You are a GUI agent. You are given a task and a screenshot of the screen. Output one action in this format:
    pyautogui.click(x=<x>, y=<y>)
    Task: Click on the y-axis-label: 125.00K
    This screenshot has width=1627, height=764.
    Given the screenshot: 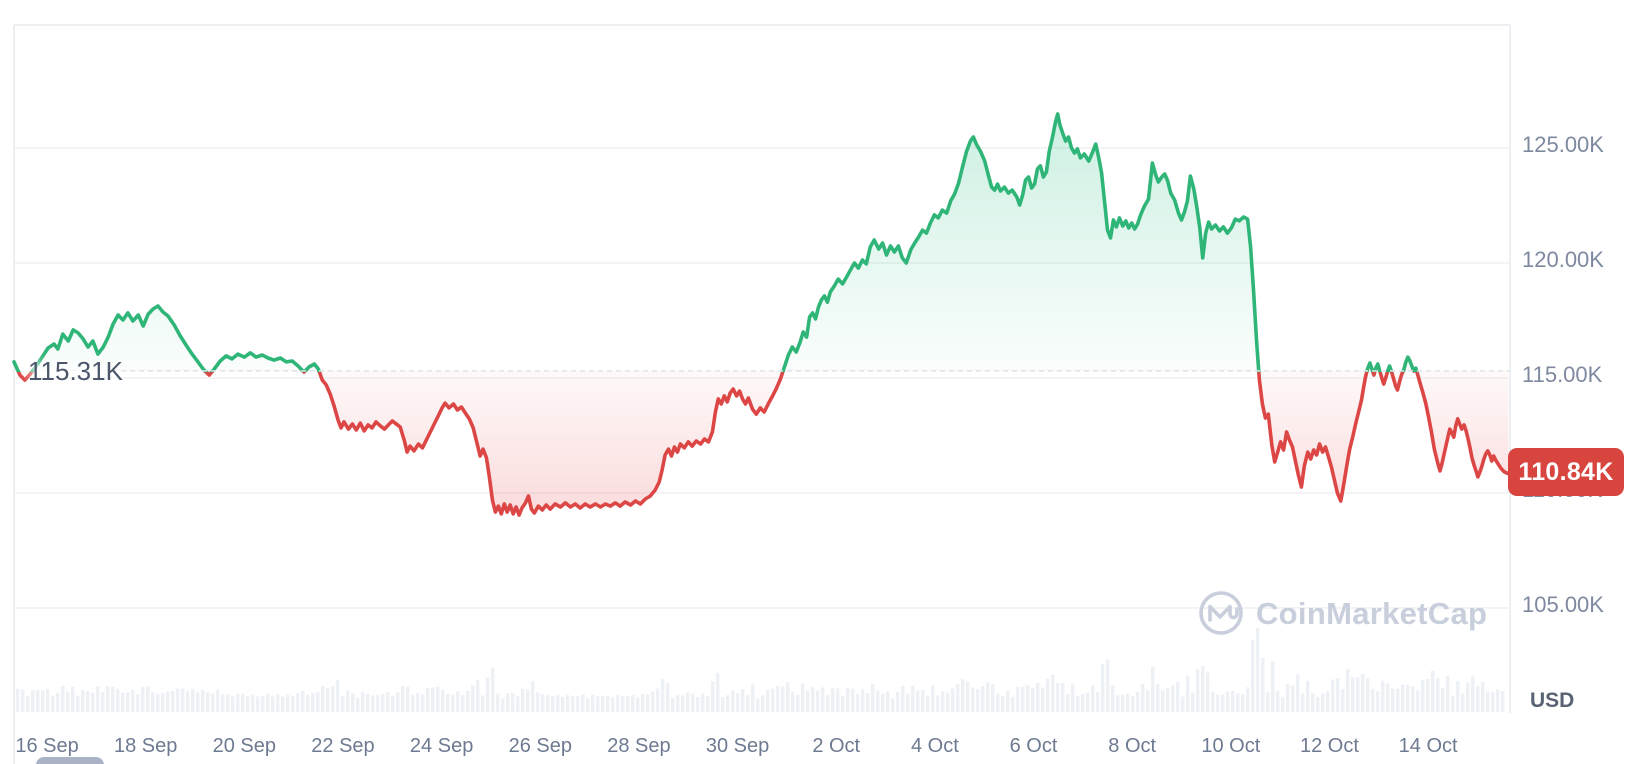 What is the action you would take?
    pyautogui.click(x=1563, y=144)
    